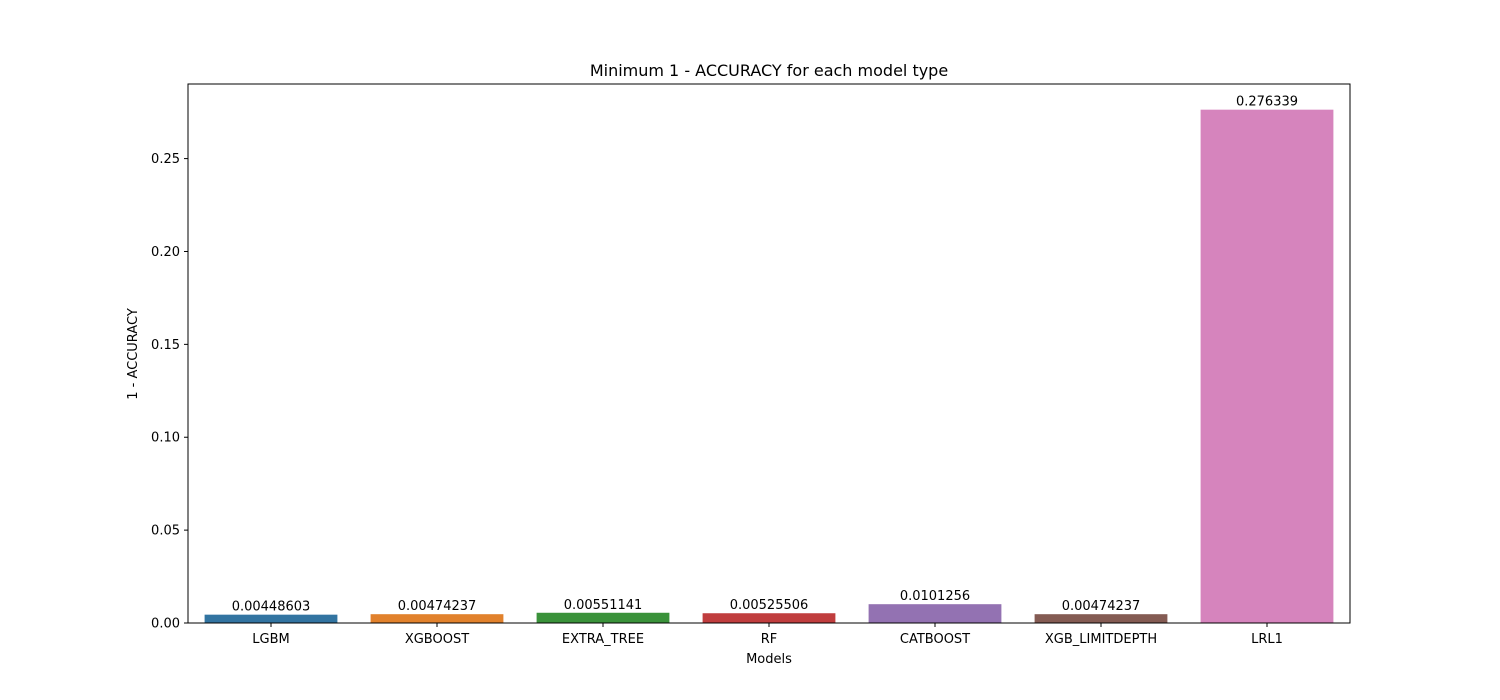 The width and height of the screenshot is (1500, 700). Describe the element at coordinates (935, 596) in the screenshot. I see `data-label-catboost: 0.0101256` at that location.